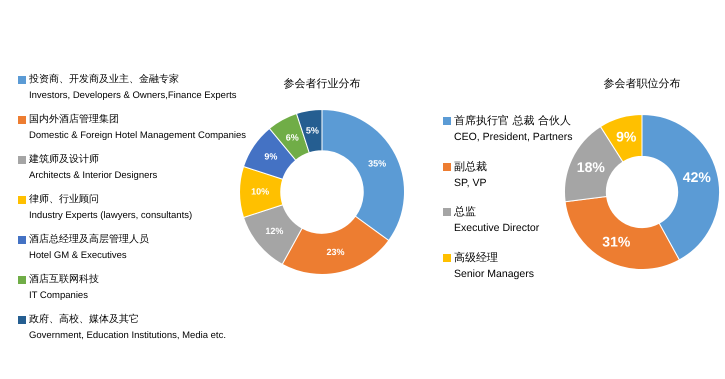 Image resolution: width=725 pixels, height=379 pixels. I want to click on data-label: 6%, so click(292, 137).